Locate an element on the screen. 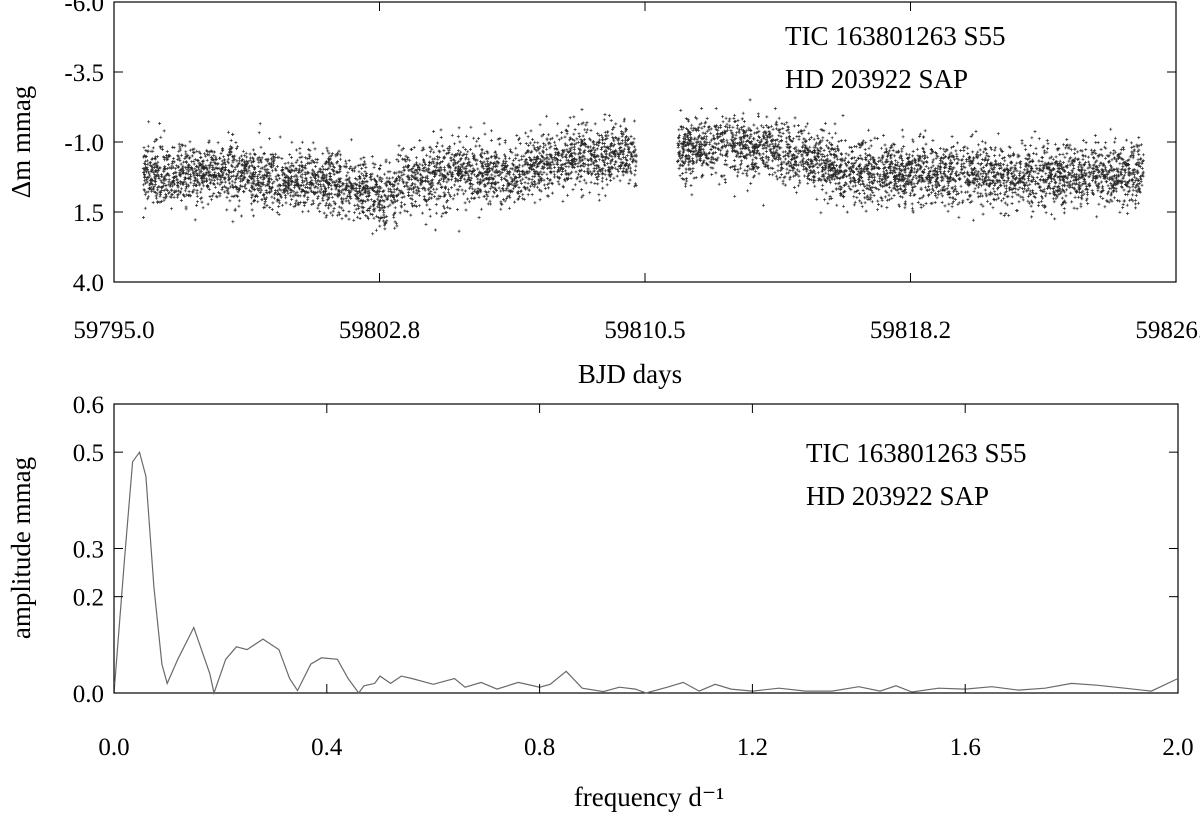 This screenshot has width=1200, height=815. light-curve-x-tick-label: 59795.0 is located at coordinates (113, 330).